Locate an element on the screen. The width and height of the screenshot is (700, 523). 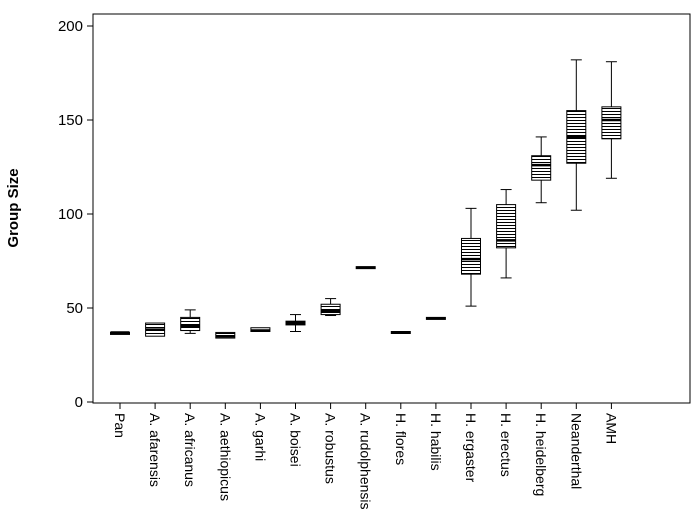
y-tick-label: 150 is located at coordinates (70, 120).